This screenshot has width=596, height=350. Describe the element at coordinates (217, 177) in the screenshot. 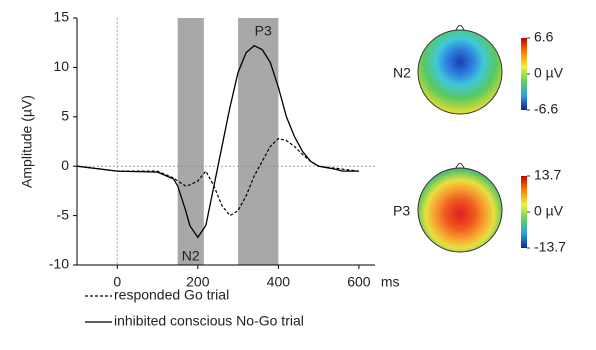

I see `series-line` at that location.